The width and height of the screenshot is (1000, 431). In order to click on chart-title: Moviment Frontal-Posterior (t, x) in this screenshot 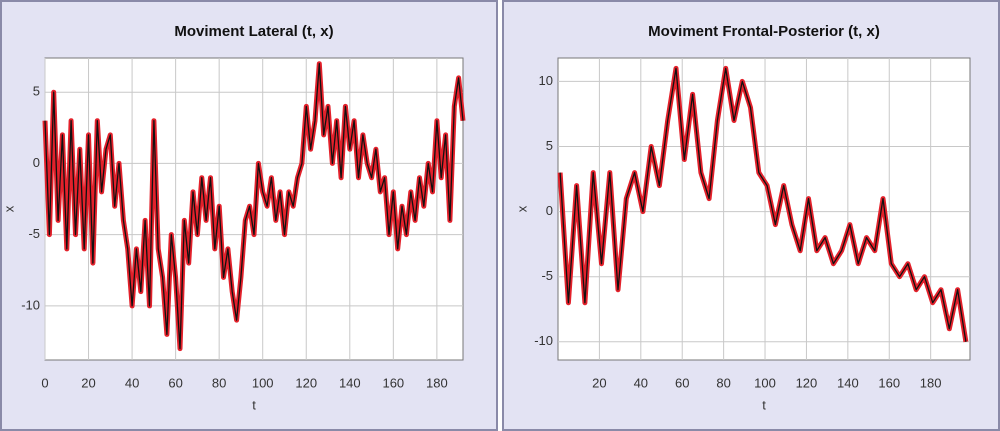, I will do `click(764, 31)`.